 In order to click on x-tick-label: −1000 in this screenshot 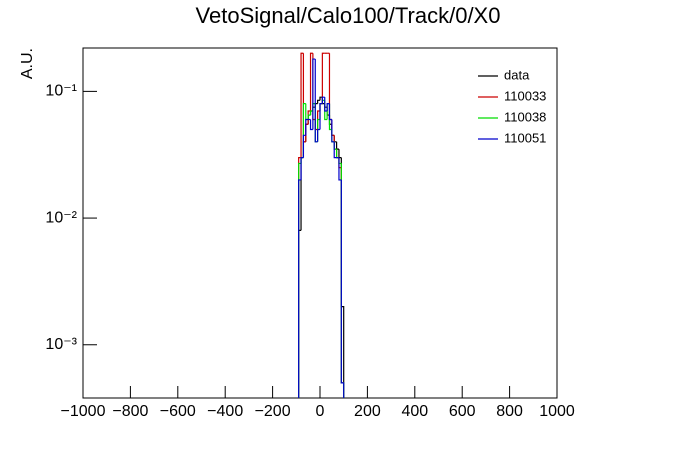, I will do `click(83, 411)`.